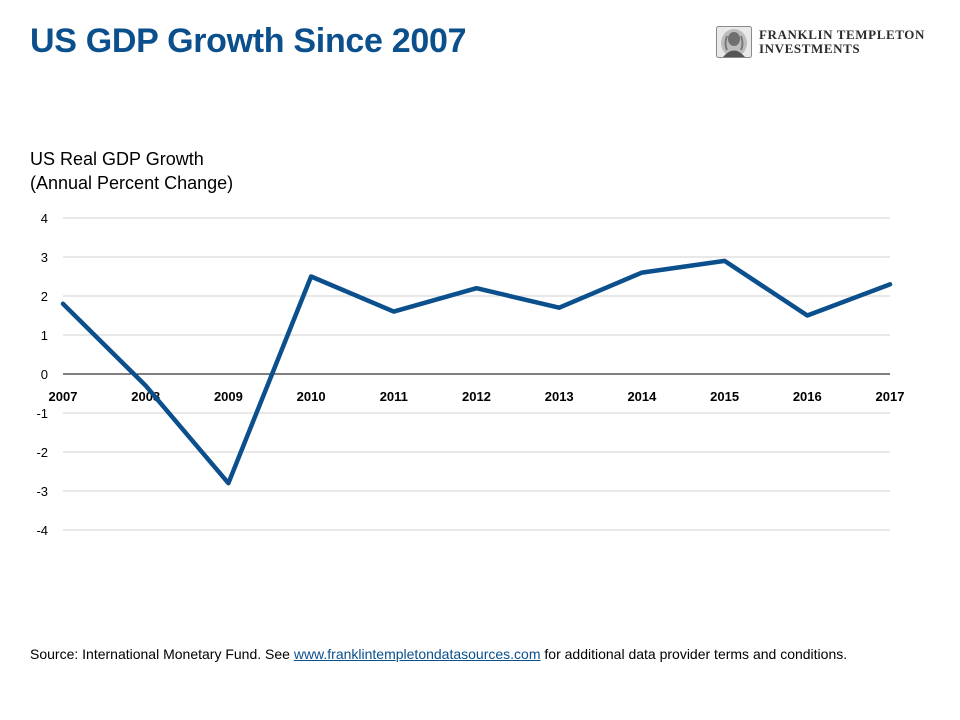 The height and width of the screenshot is (720, 960). What do you see at coordinates (807, 396) in the screenshot?
I see `x-tick-label: 2016` at bounding box center [807, 396].